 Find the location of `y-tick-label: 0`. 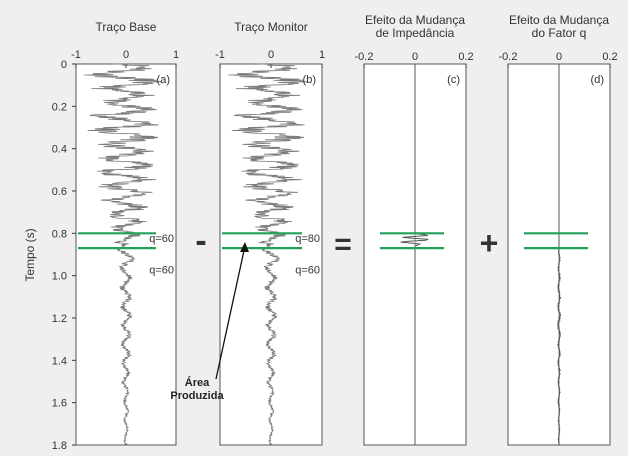

y-tick-label: 0 is located at coordinates (64, 65).